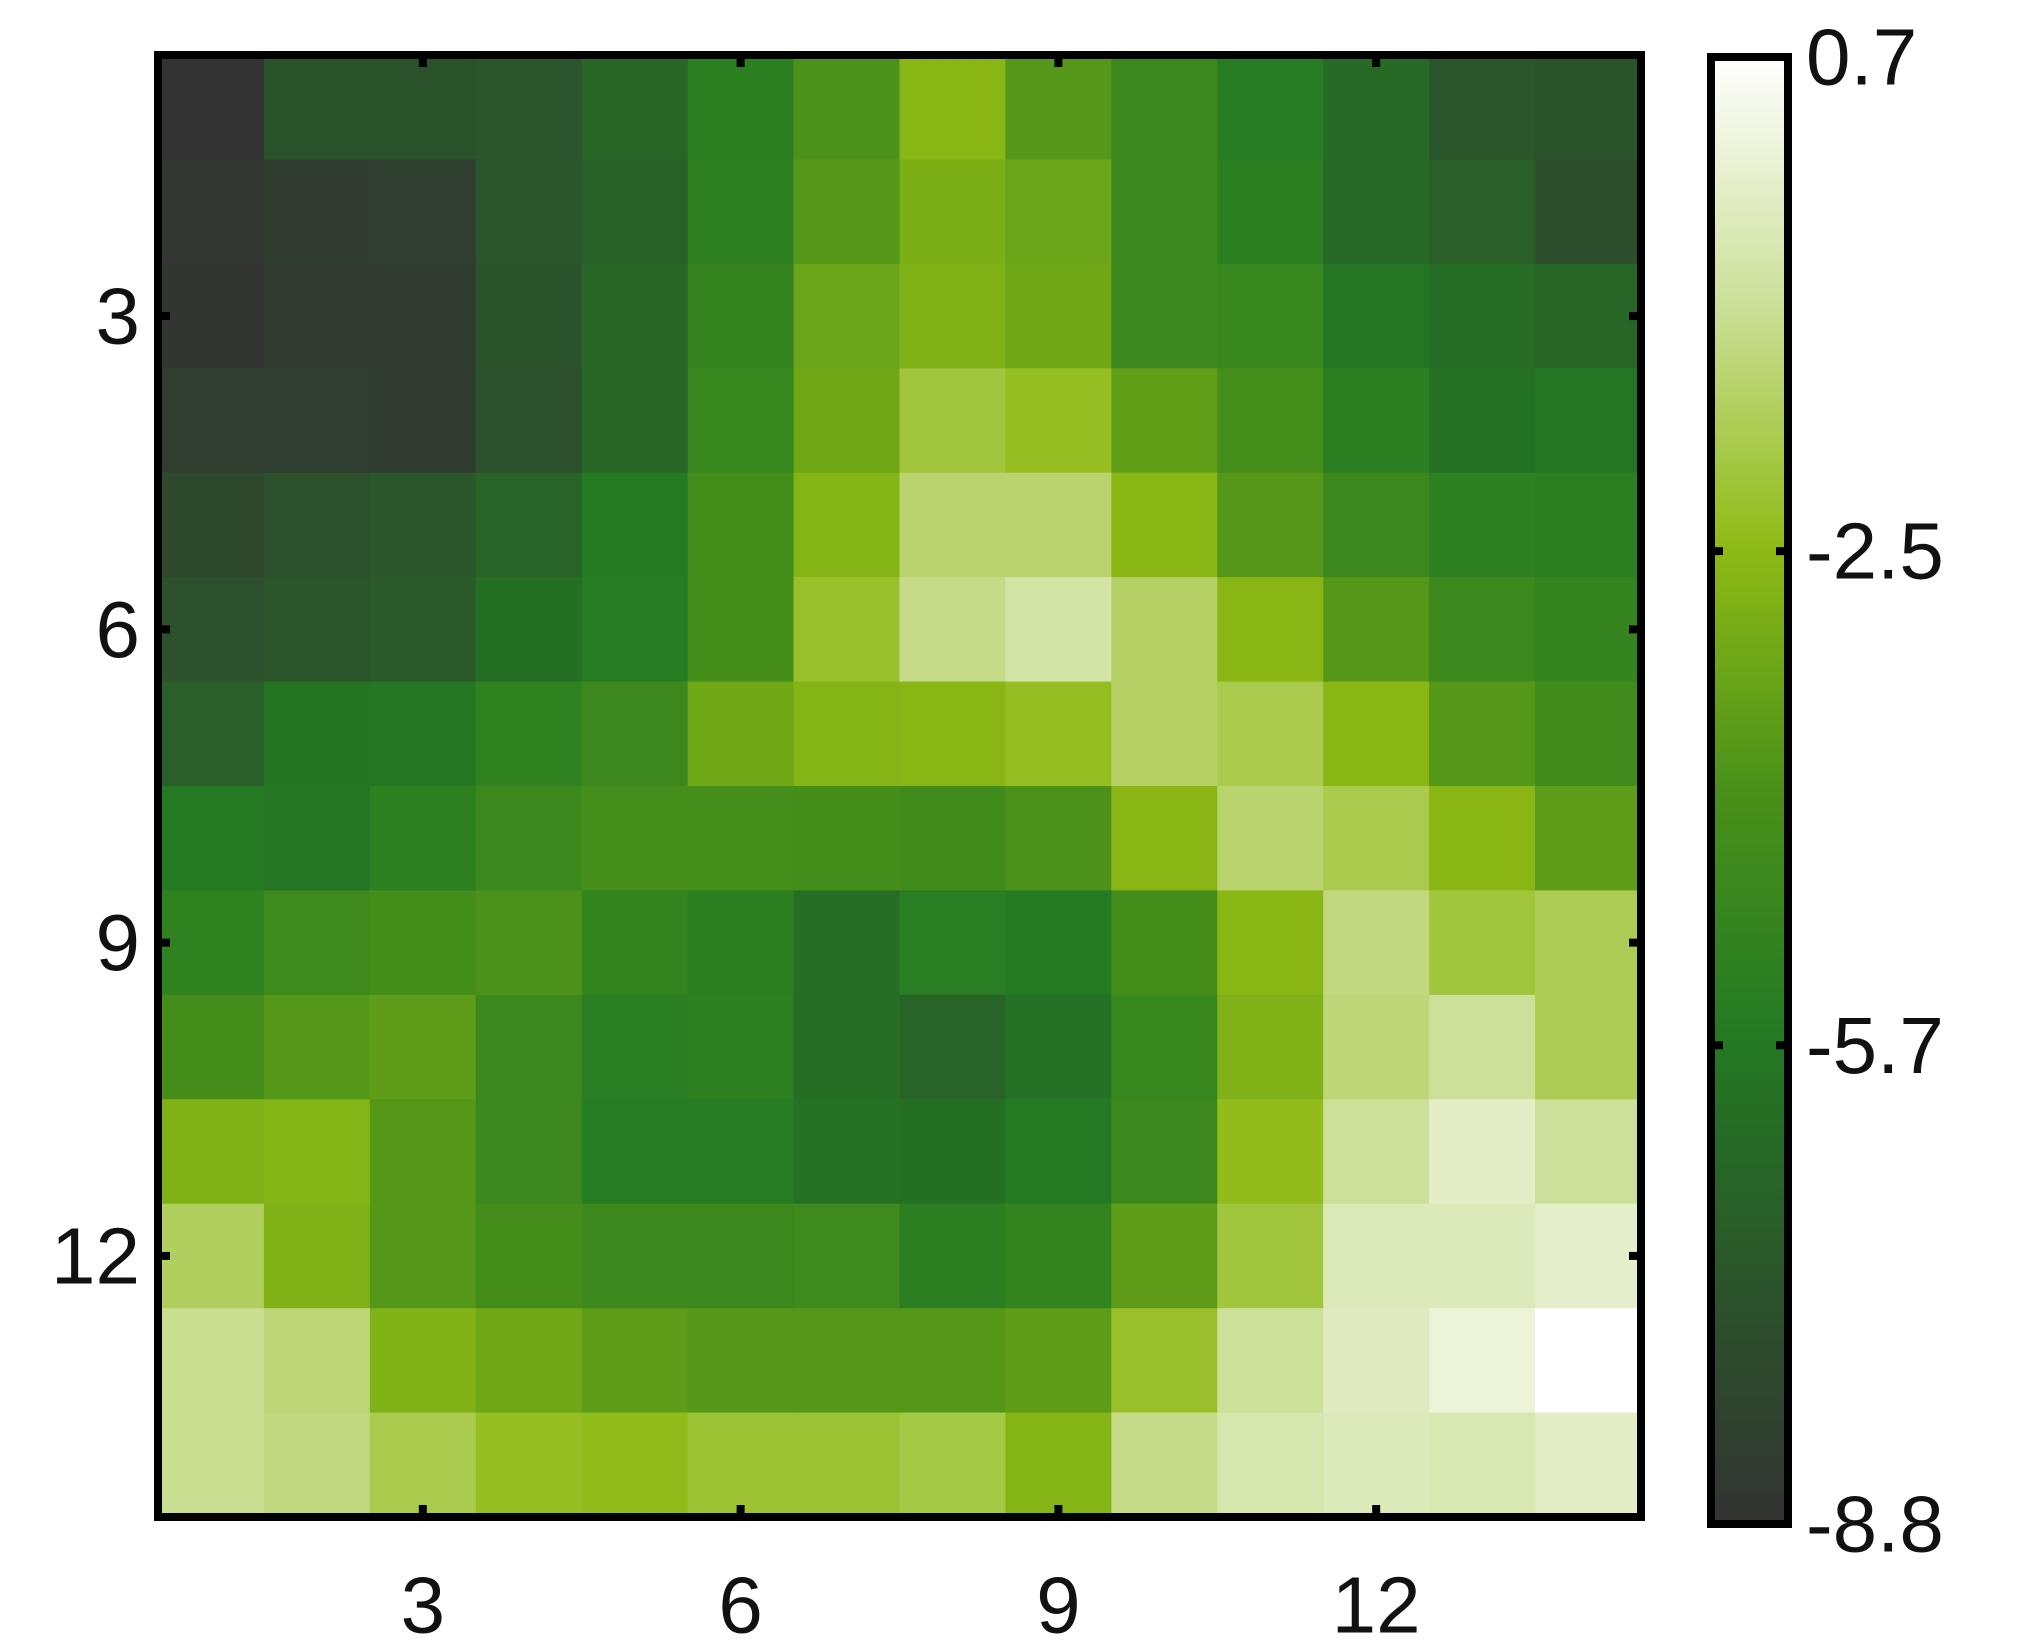  I want to click on colorbar-tick-label: -2.5, so click(1875, 551).